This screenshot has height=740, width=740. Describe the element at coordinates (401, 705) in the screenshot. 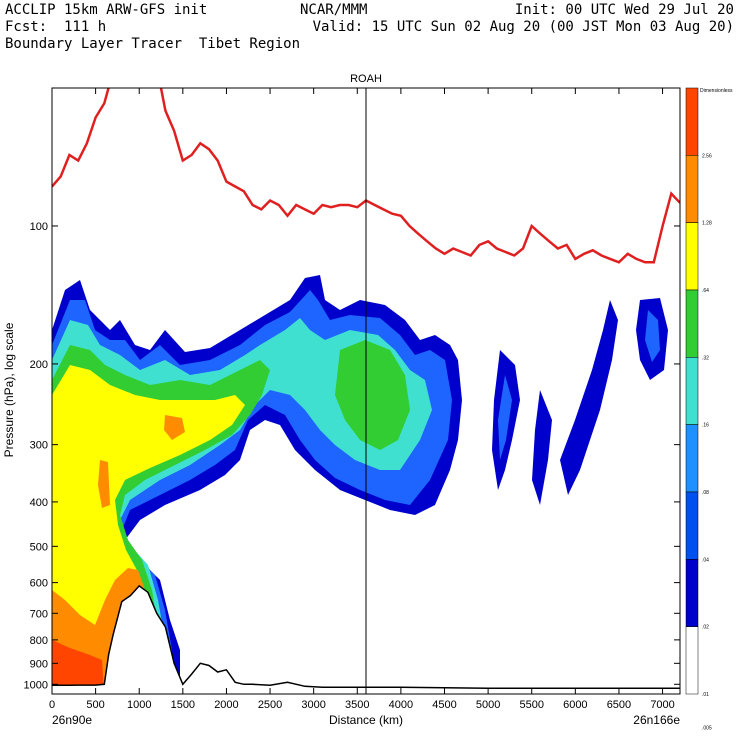

I see `x-tick-label: 4000` at that location.